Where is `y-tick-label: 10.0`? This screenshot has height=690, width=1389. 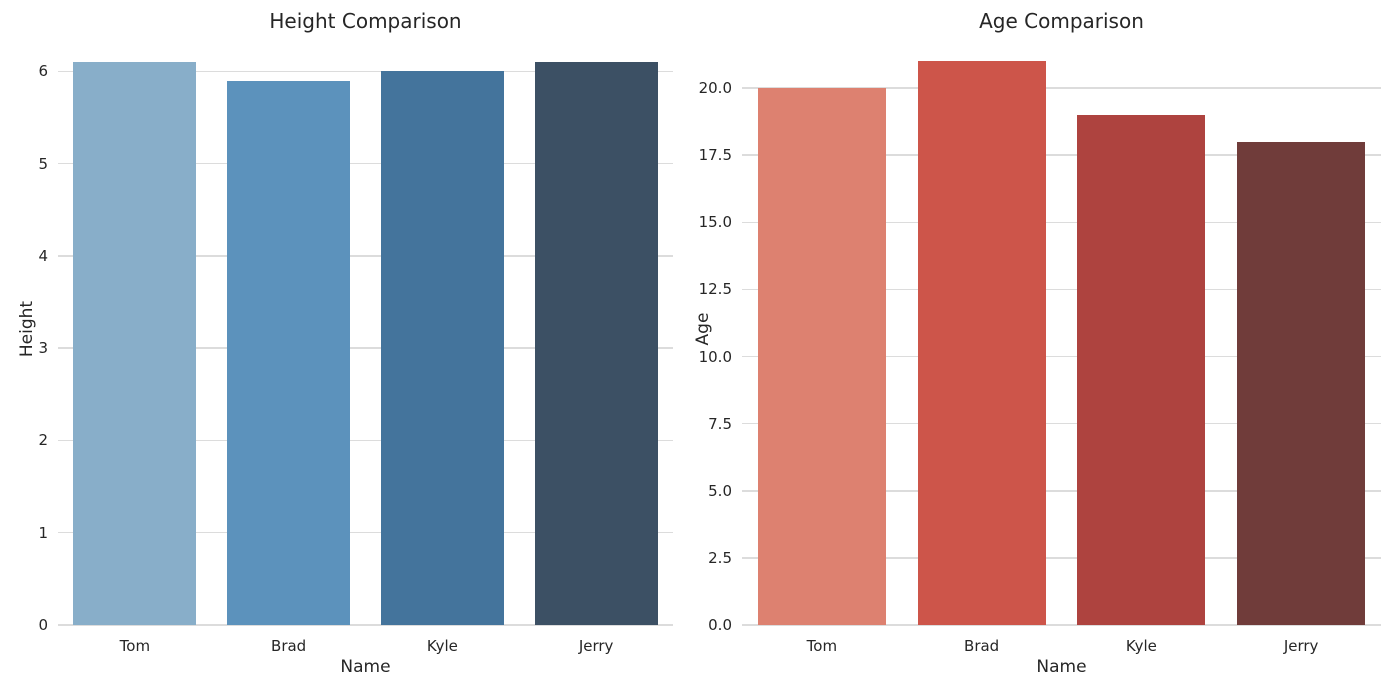 y-tick-label: 10.0 is located at coordinates (715, 356).